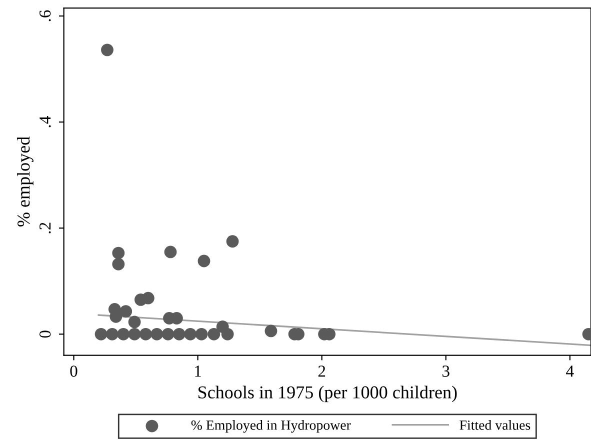 The width and height of the screenshot is (591, 447). I want to click on legend-label: Fitted values, so click(495, 425).